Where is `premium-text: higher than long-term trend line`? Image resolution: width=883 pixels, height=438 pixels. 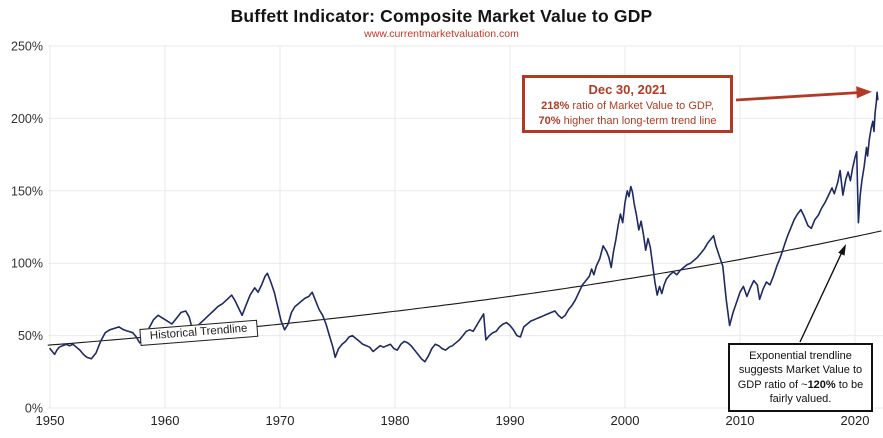
premium-text: higher than long-term trend line is located at coordinates (638, 120).